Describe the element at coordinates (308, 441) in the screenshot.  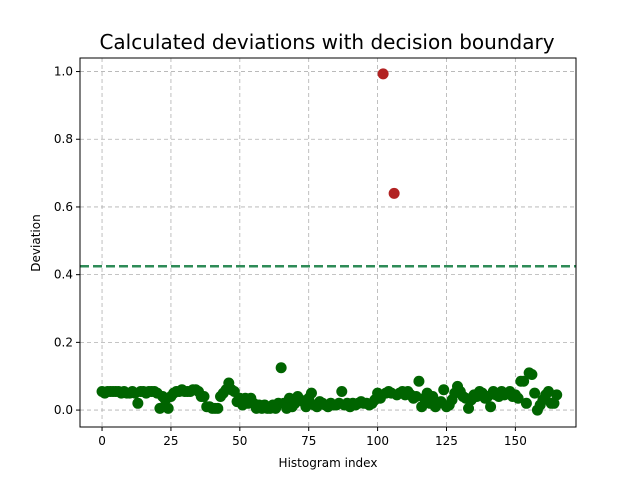
I see `x-tick-label: 75` at that location.